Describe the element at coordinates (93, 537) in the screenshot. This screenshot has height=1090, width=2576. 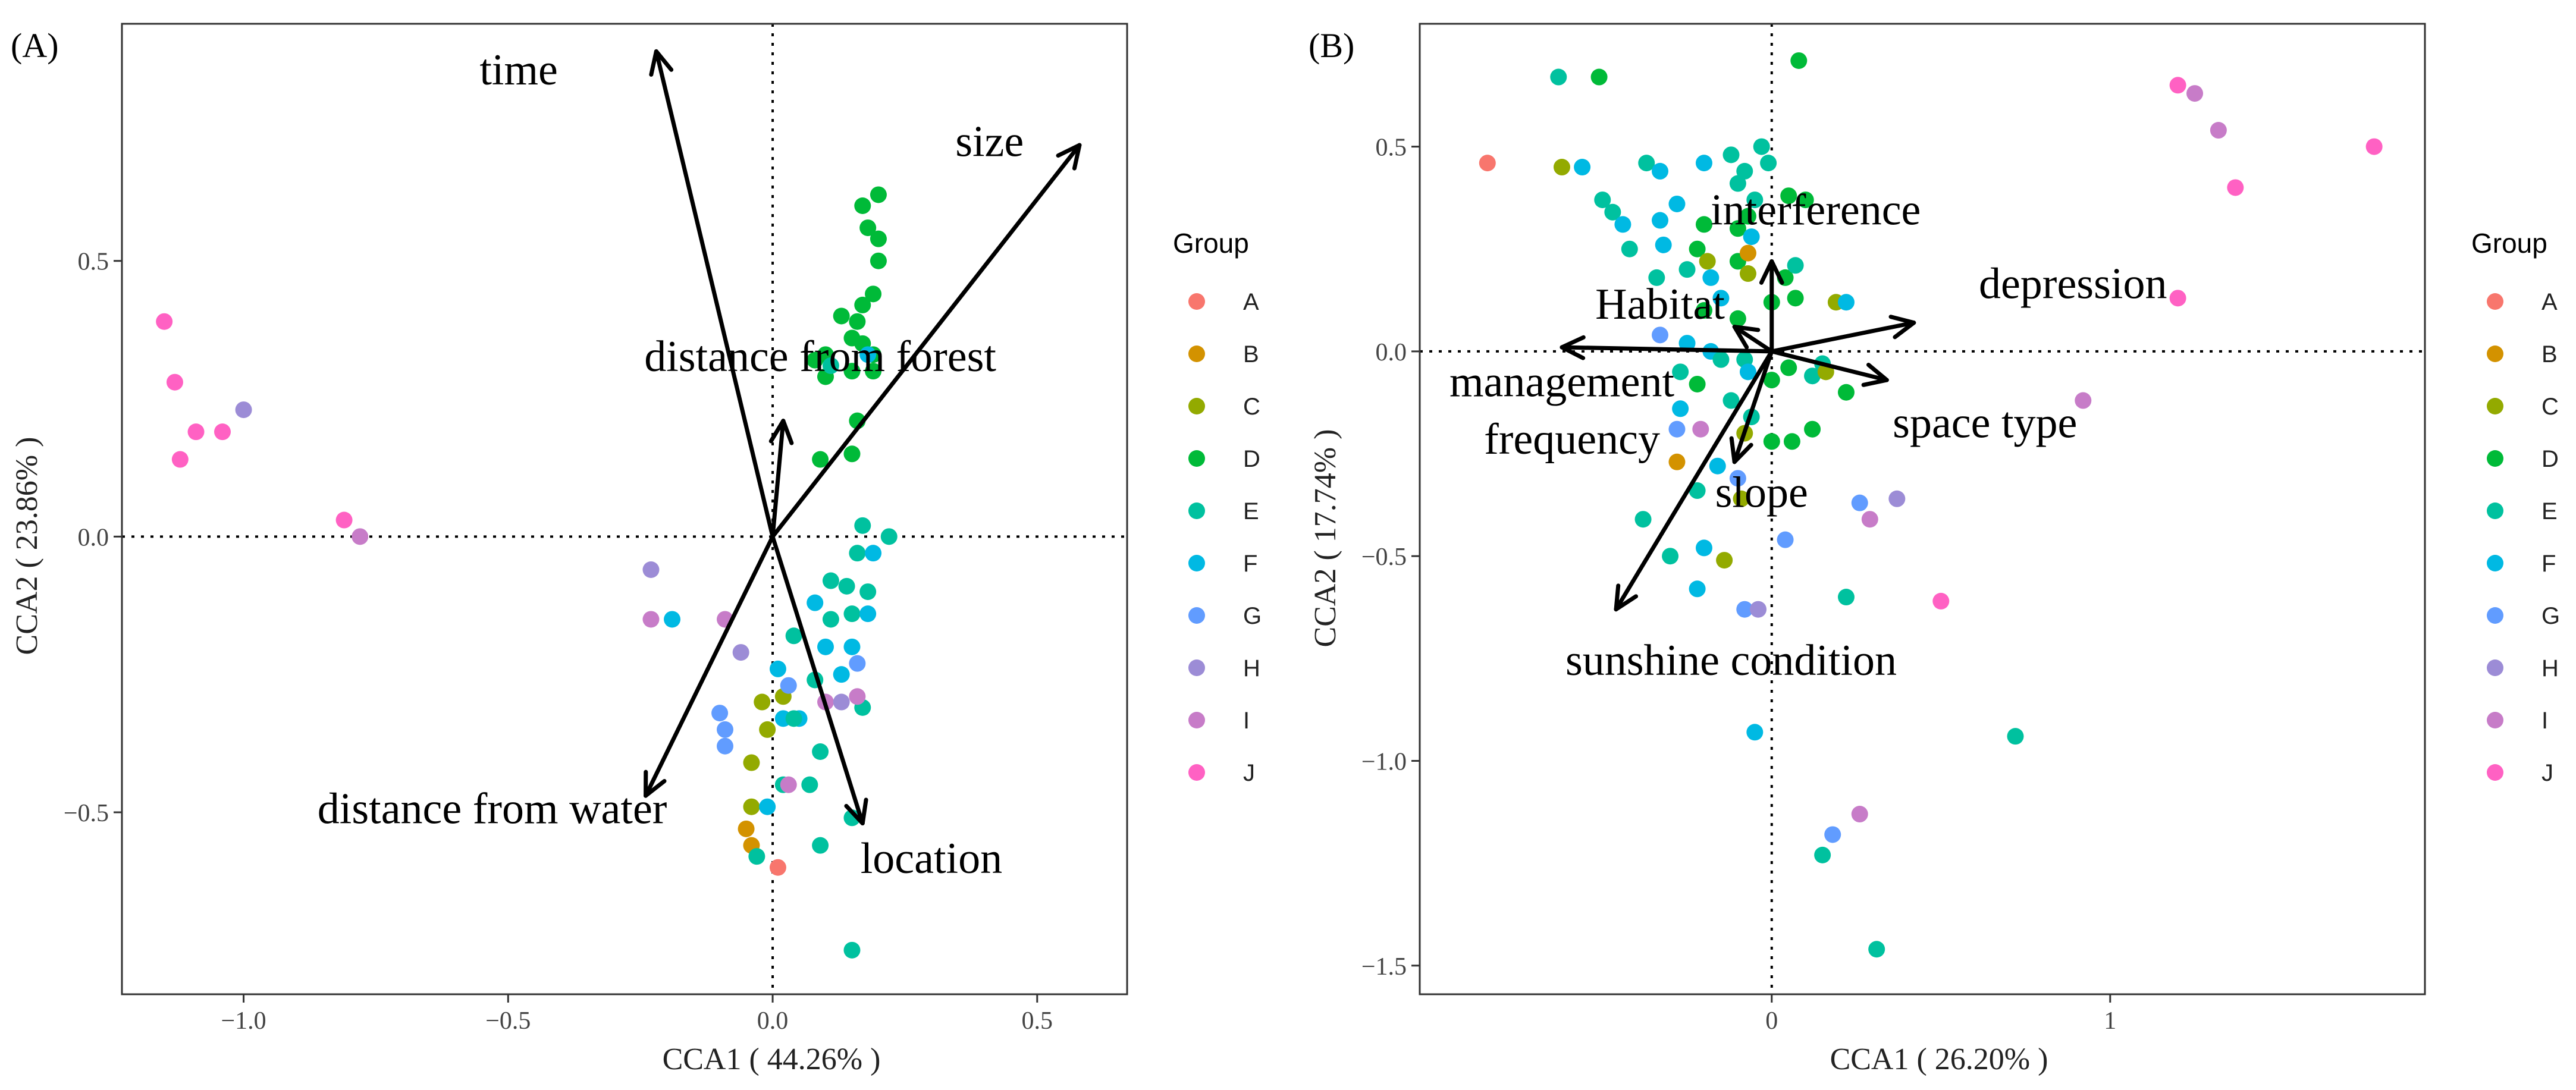
I see `y-tick-label: 0.0` at that location.